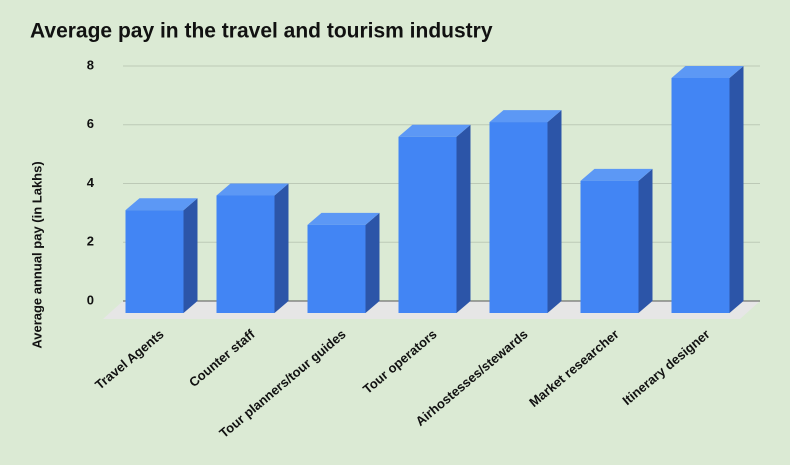  What do you see at coordinates (90, 241) in the screenshot?
I see `y-tick-label: 2` at bounding box center [90, 241].